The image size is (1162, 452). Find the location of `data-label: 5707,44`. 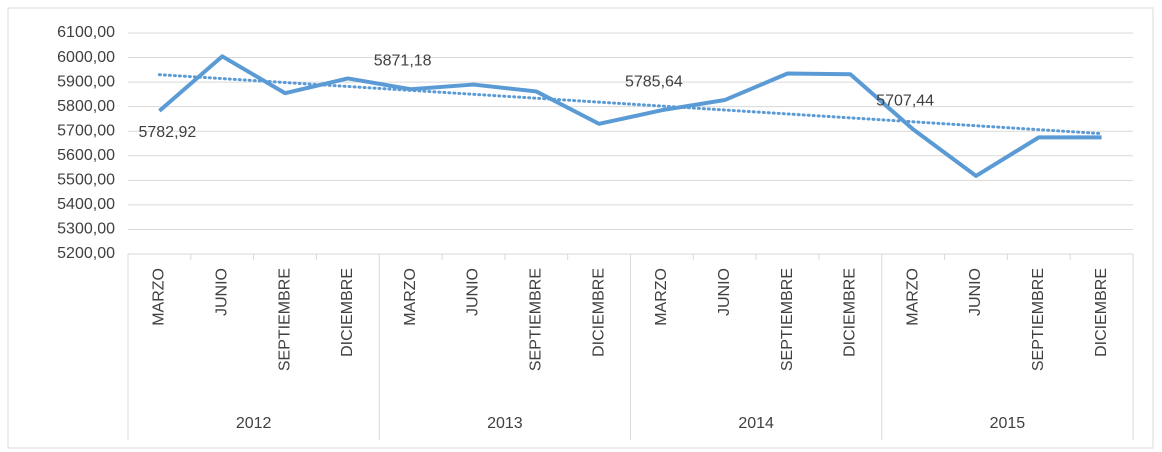

data-label: 5707,44 is located at coordinates (905, 101).